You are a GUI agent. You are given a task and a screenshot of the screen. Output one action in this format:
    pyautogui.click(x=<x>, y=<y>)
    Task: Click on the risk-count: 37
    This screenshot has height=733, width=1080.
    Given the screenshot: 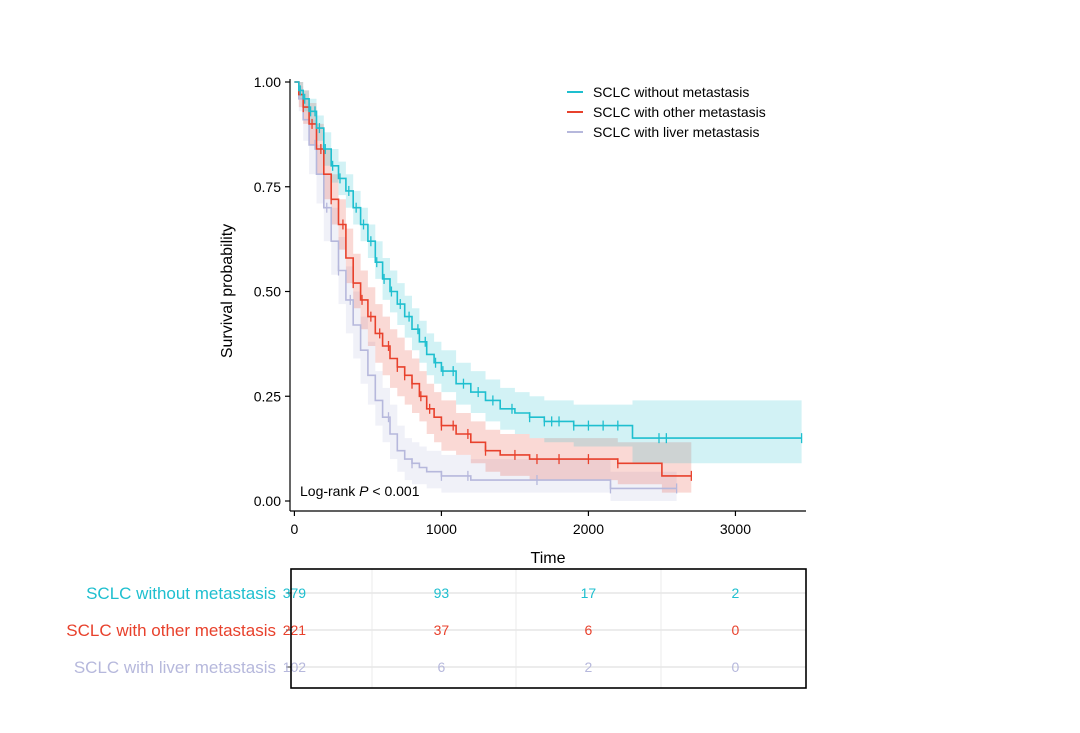 What is the action you would take?
    pyautogui.click(x=442, y=630)
    